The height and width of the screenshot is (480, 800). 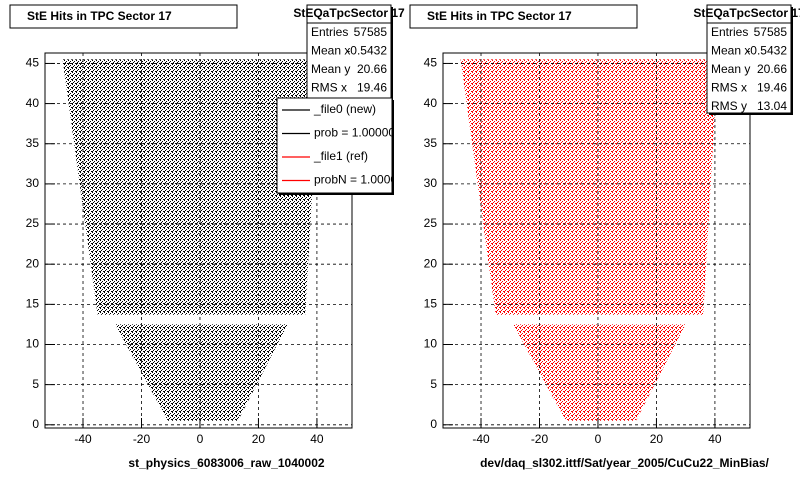 What do you see at coordinates (344, 109) in the screenshot?
I see `legend-label: _file0 (new)` at bounding box center [344, 109].